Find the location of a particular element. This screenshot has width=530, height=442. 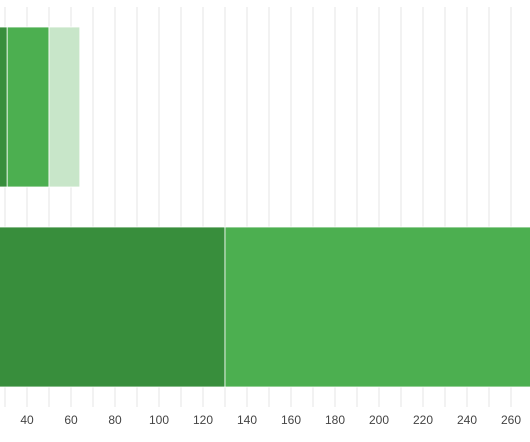

x-tick-label: 180 is located at coordinates (335, 420).